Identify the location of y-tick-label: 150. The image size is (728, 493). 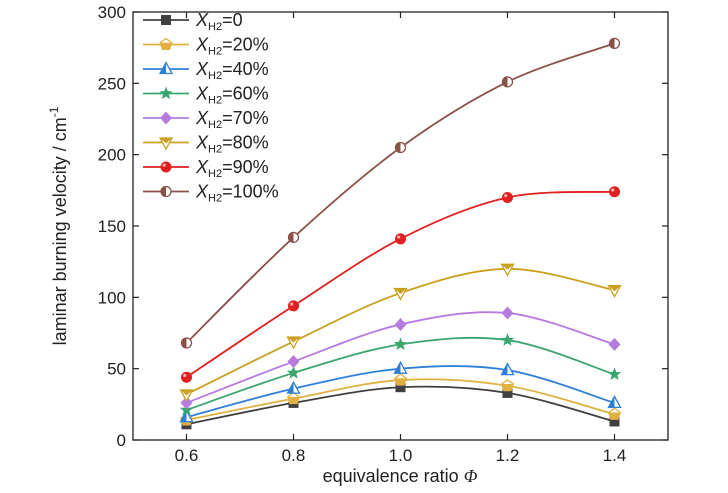
(112, 226).